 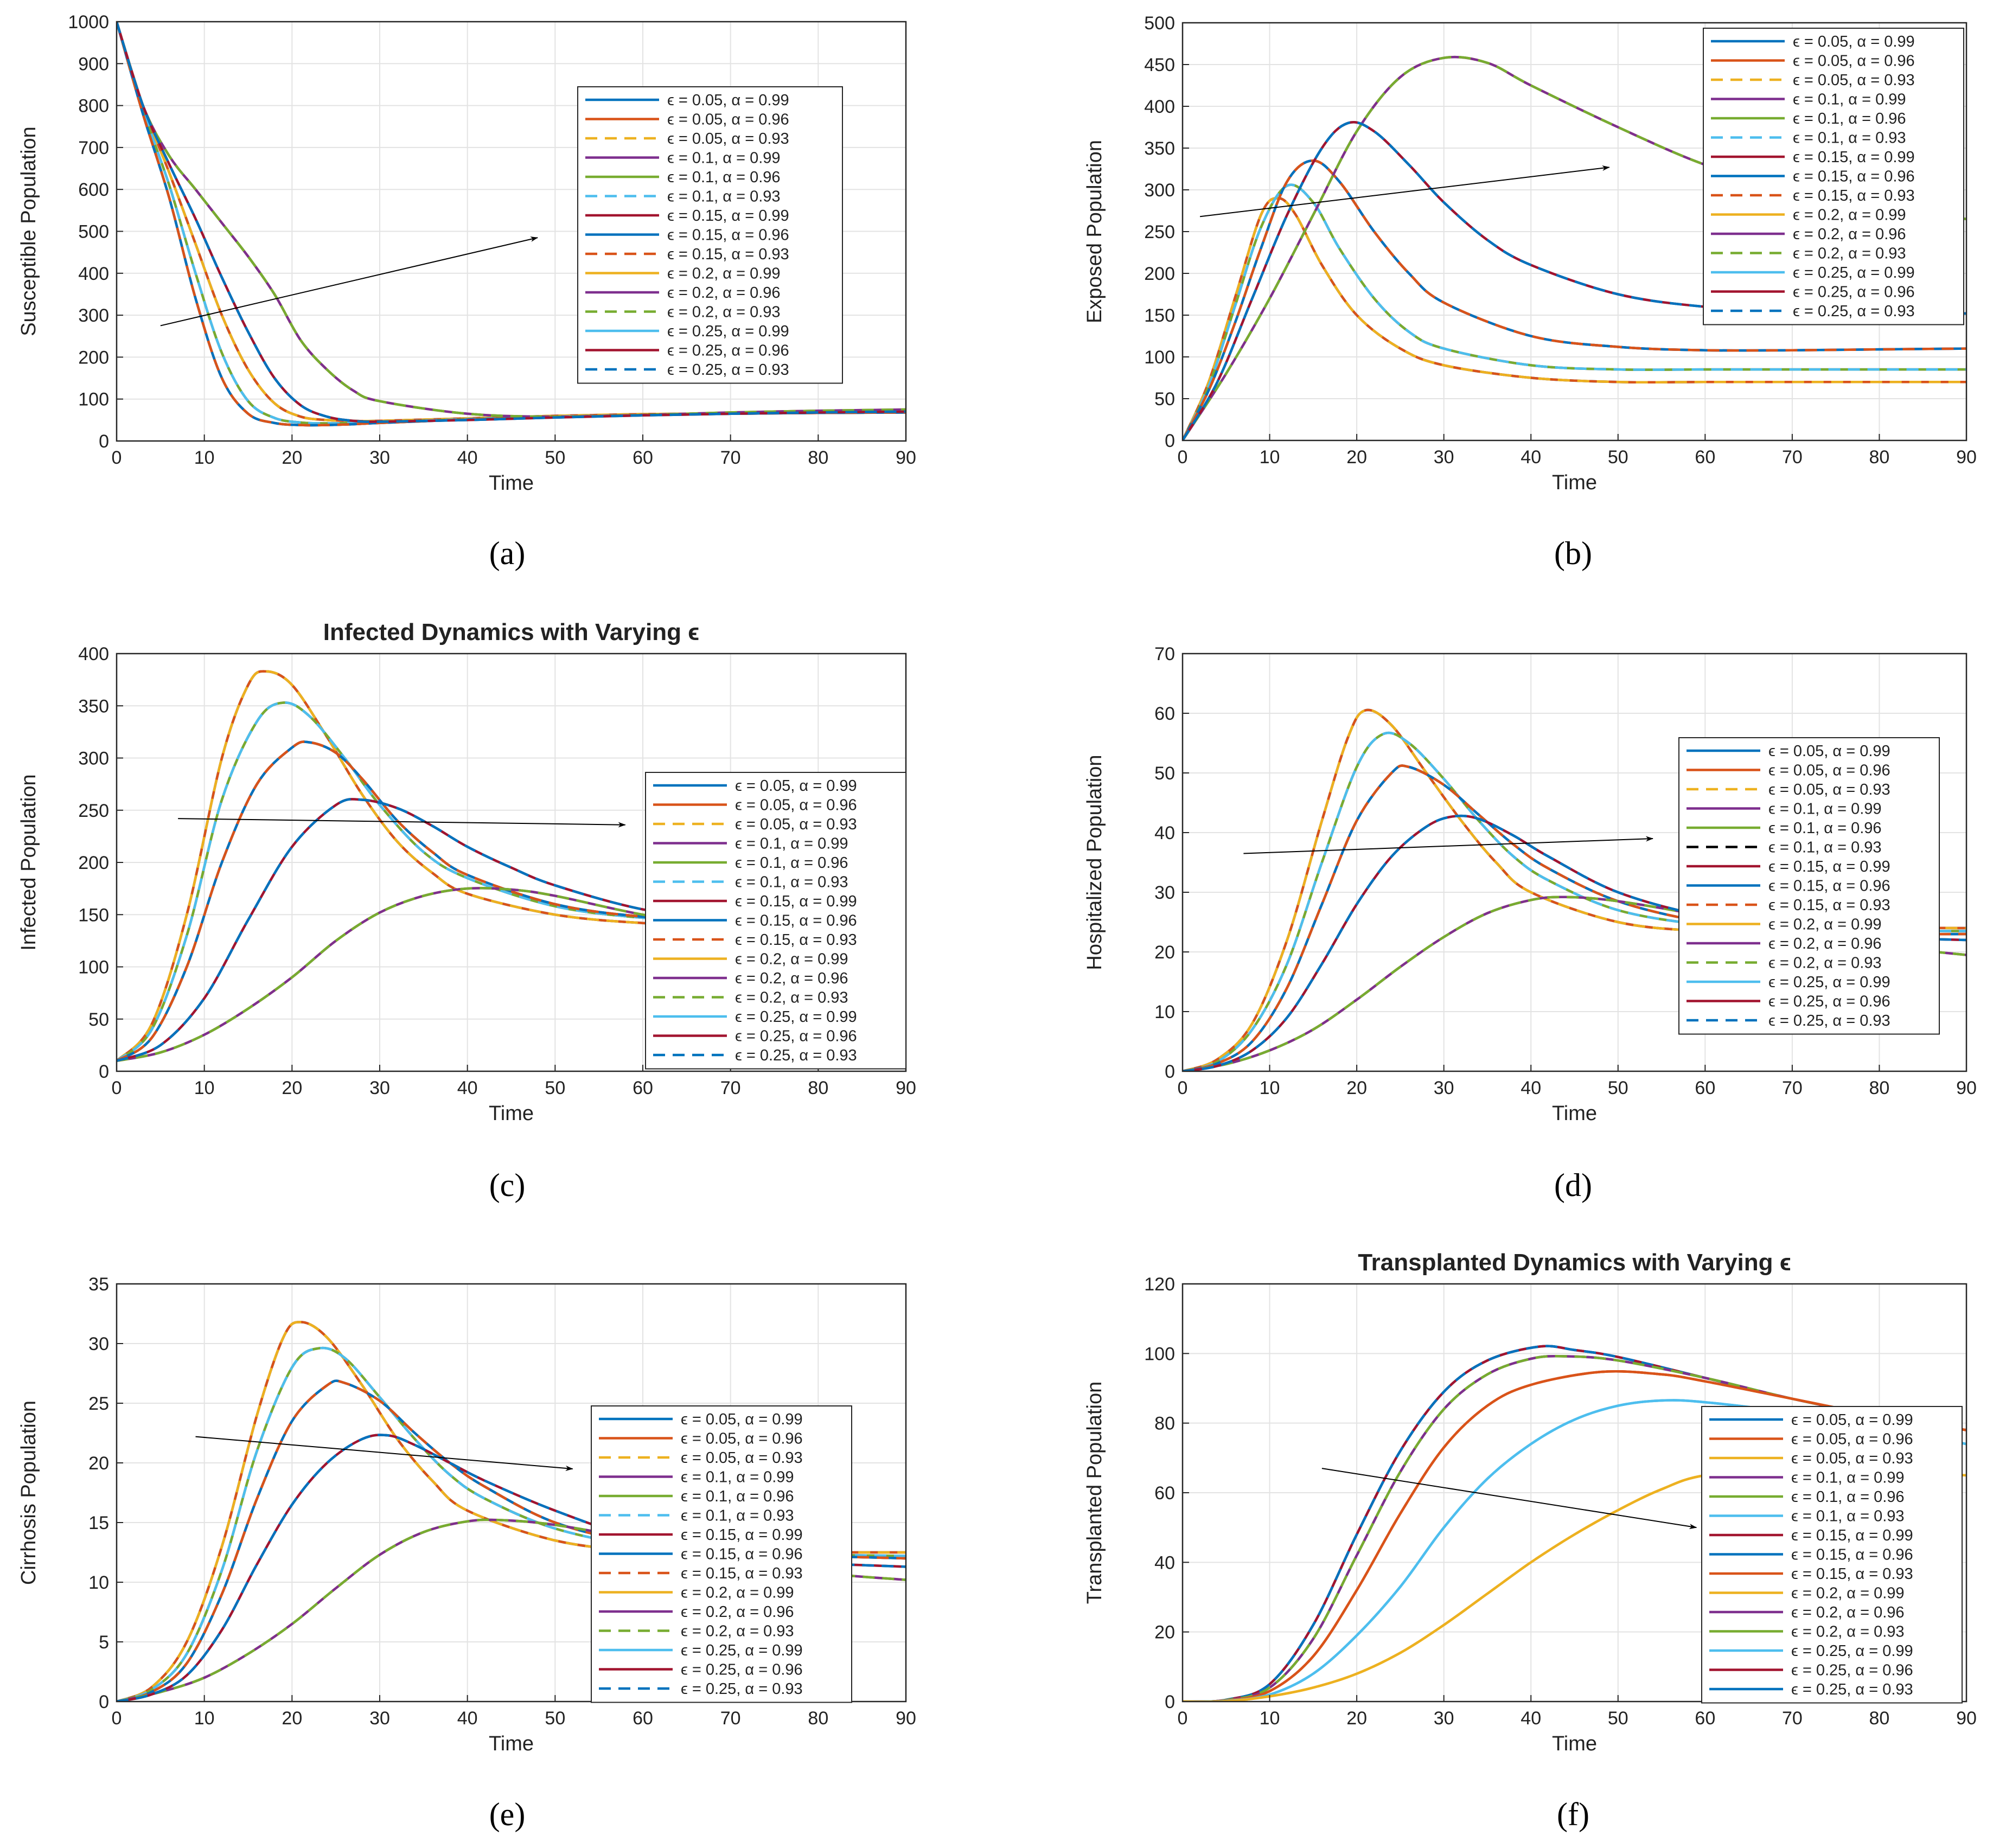 I want to click on y-tick-label: 5, so click(x=104, y=1642).